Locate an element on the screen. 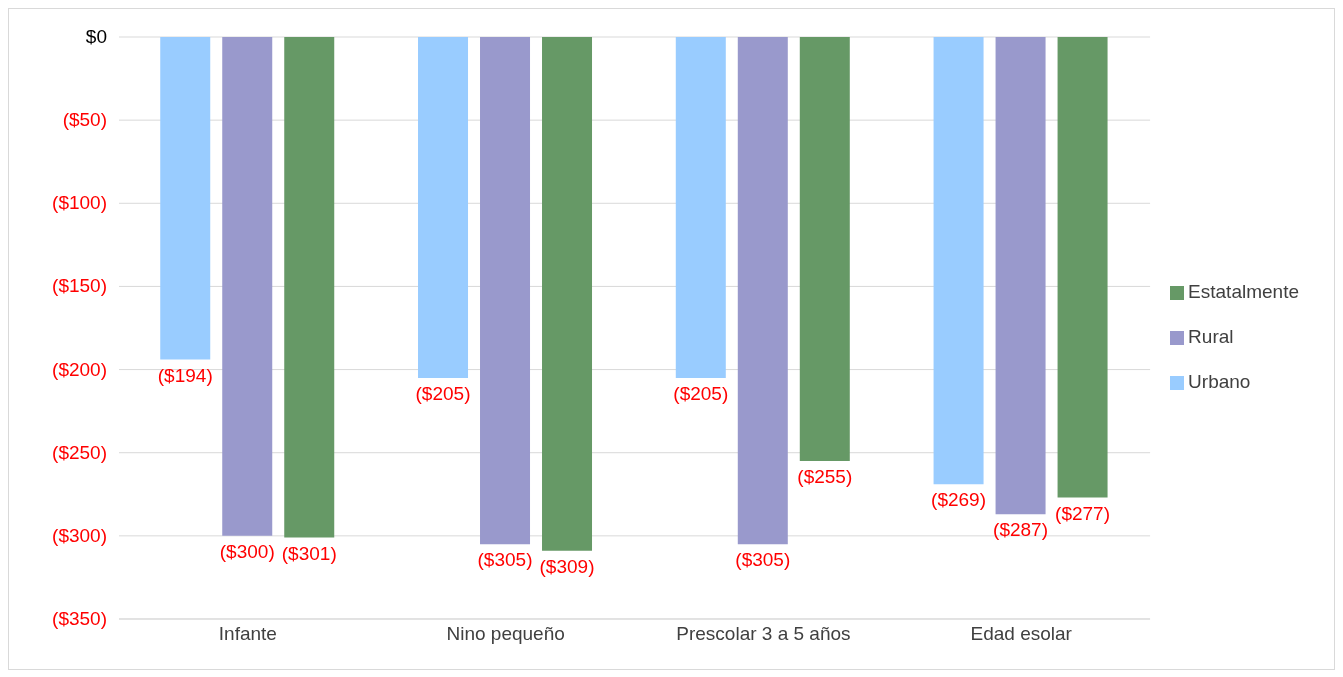 Image resolution: width=1343 pixels, height=677 pixels. y-tick-label: $0 is located at coordinates (96, 36).